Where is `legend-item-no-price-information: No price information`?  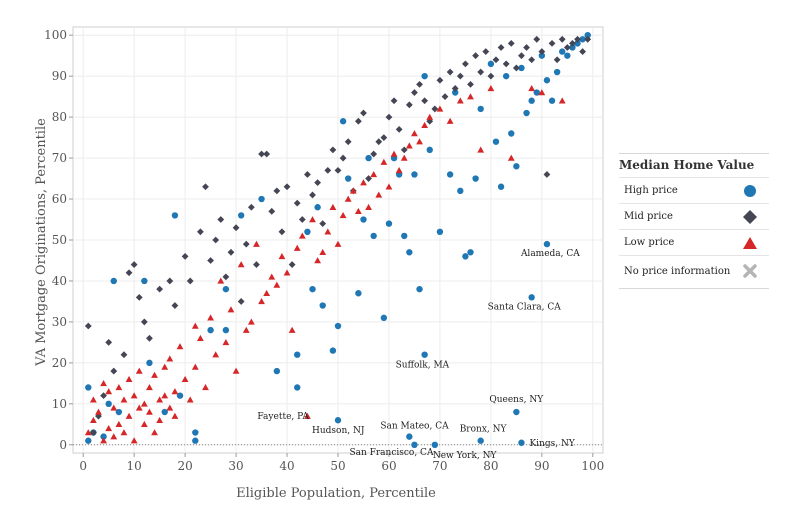 legend-item-no-price-information: No price information is located at coordinates (694, 270).